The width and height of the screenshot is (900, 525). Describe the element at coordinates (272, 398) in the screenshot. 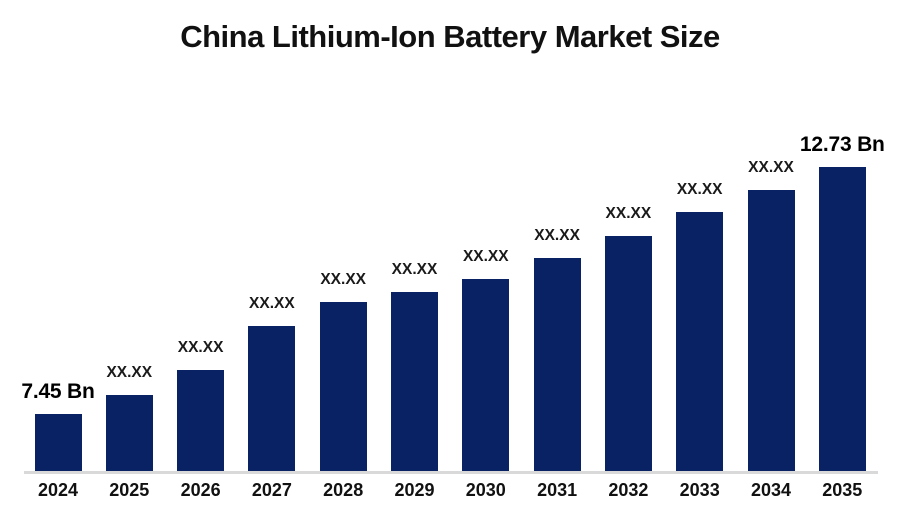

I see `bar-2027` at that location.